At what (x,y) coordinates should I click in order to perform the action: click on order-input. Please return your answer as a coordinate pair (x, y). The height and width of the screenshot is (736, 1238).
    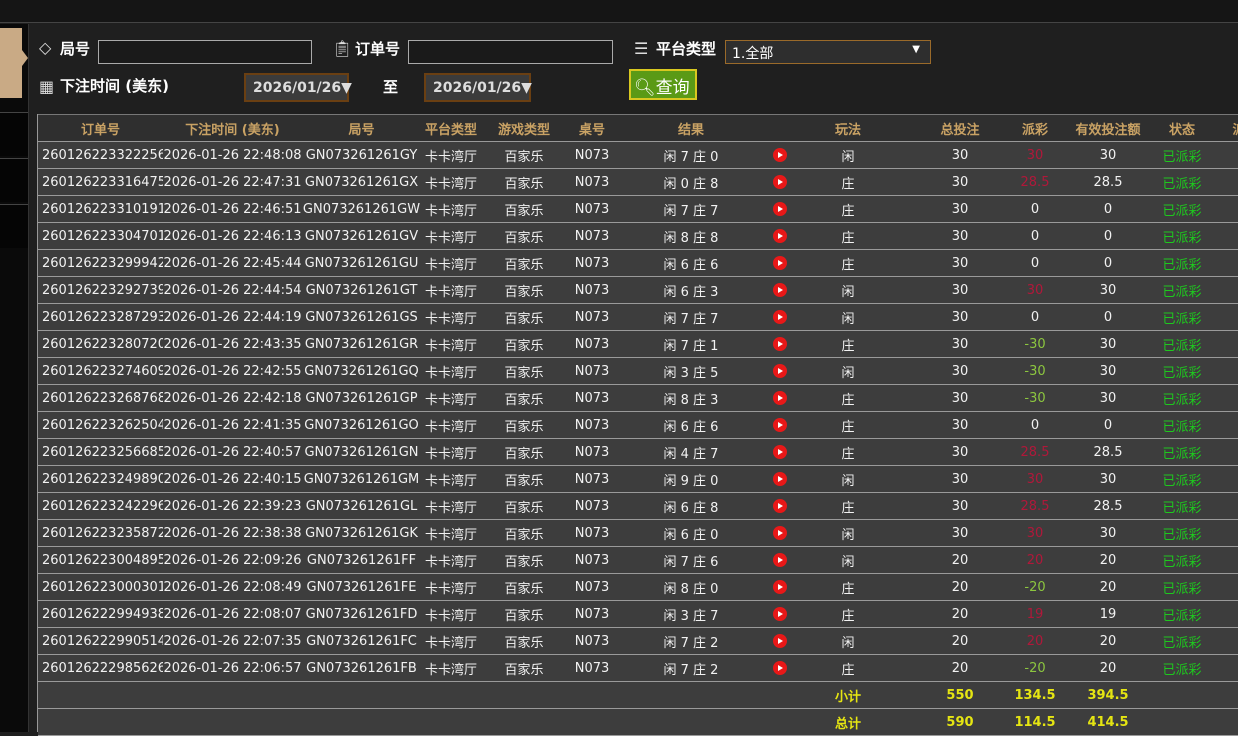
    Looking at the image, I should click on (510, 52).